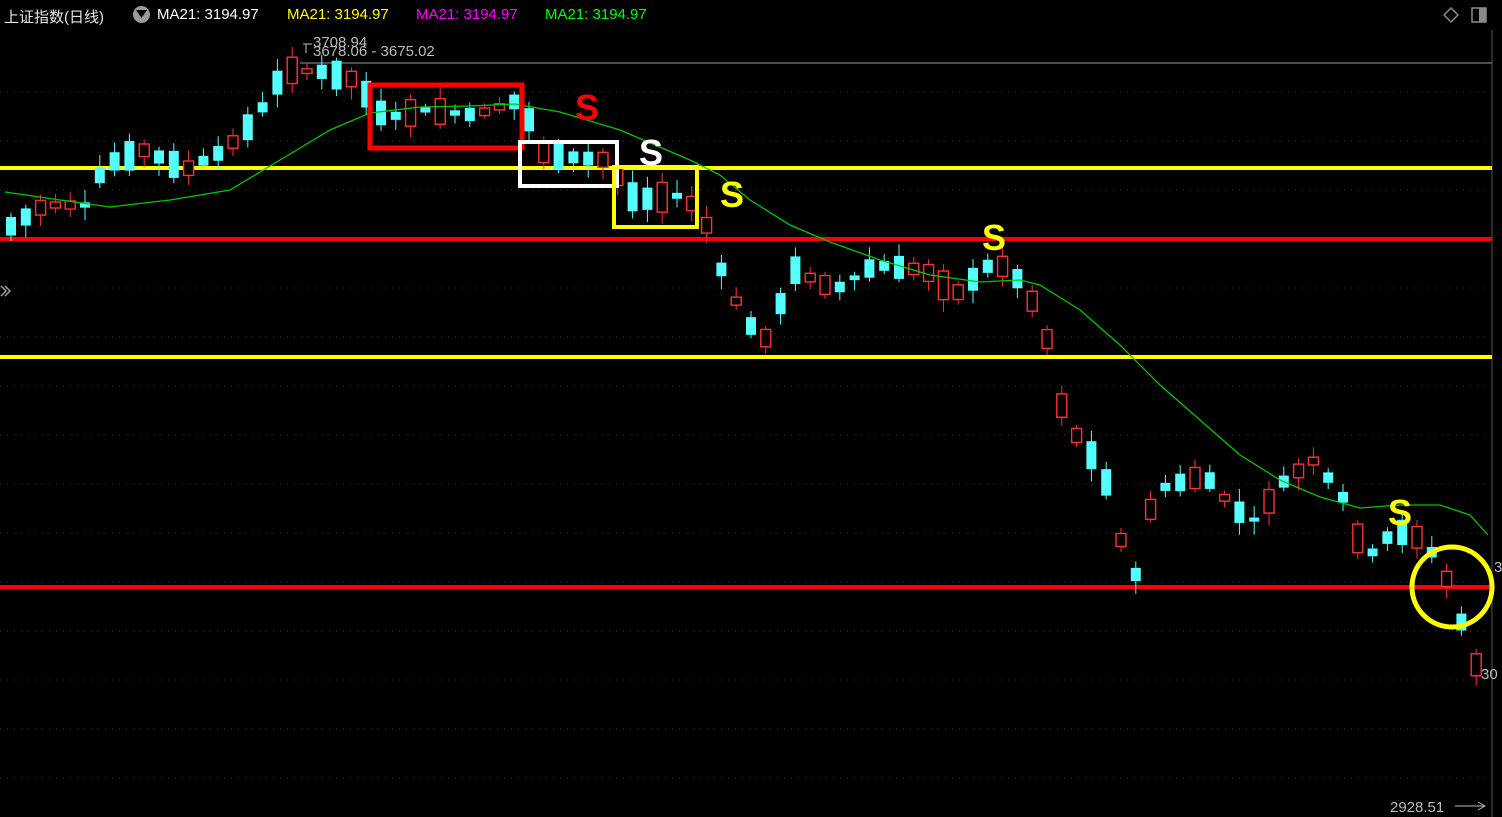 This screenshot has width=1502, height=817. Describe the element at coordinates (6, 291) in the screenshot. I see `expand-panel-icon` at that location.